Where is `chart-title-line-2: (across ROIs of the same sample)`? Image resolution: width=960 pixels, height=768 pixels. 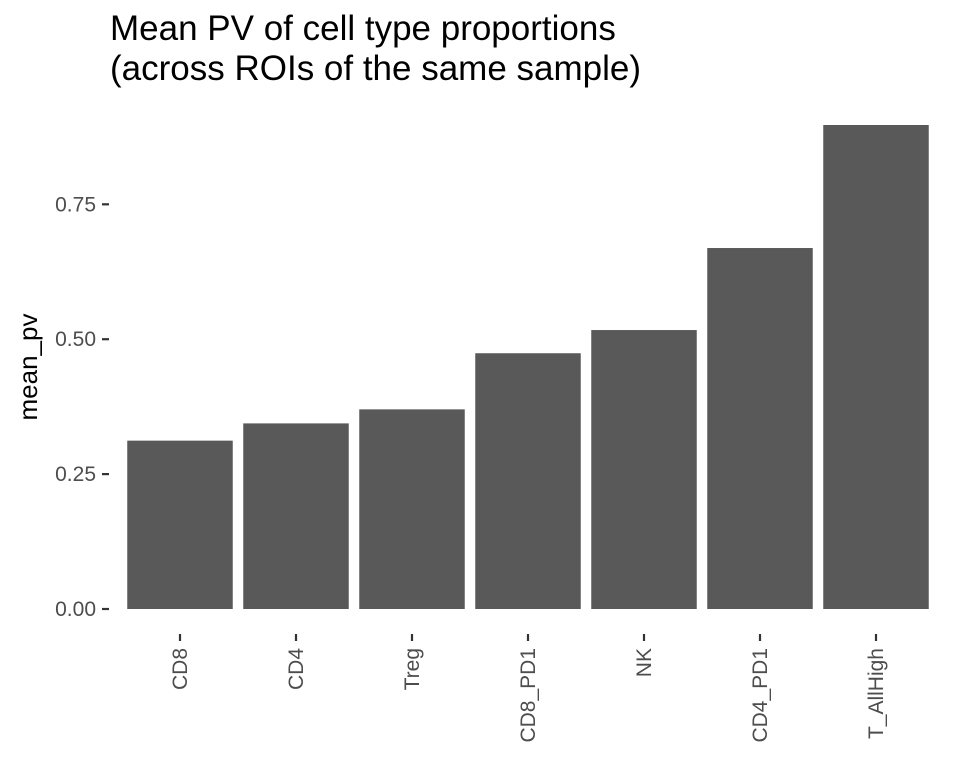 chart-title-line-2: (across ROIs of the same sample) is located at coordinates (375, 68).